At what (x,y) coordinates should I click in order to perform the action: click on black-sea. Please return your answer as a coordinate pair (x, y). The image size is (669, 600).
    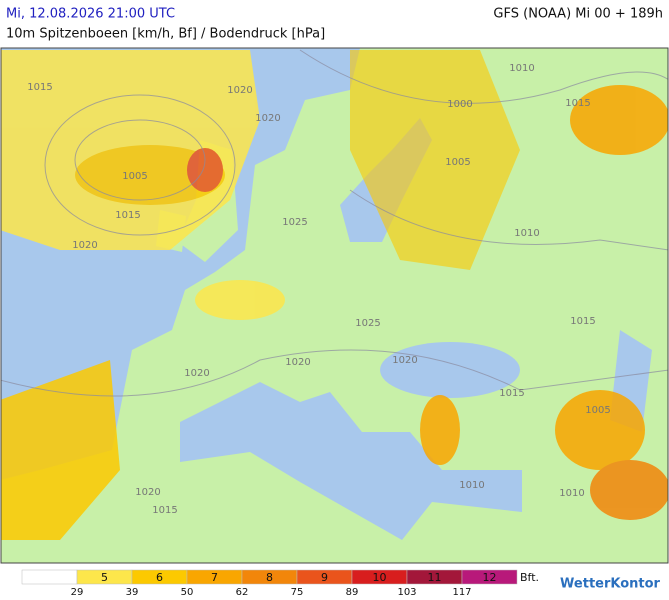
    Looking at the image, I should click on (450, 370).